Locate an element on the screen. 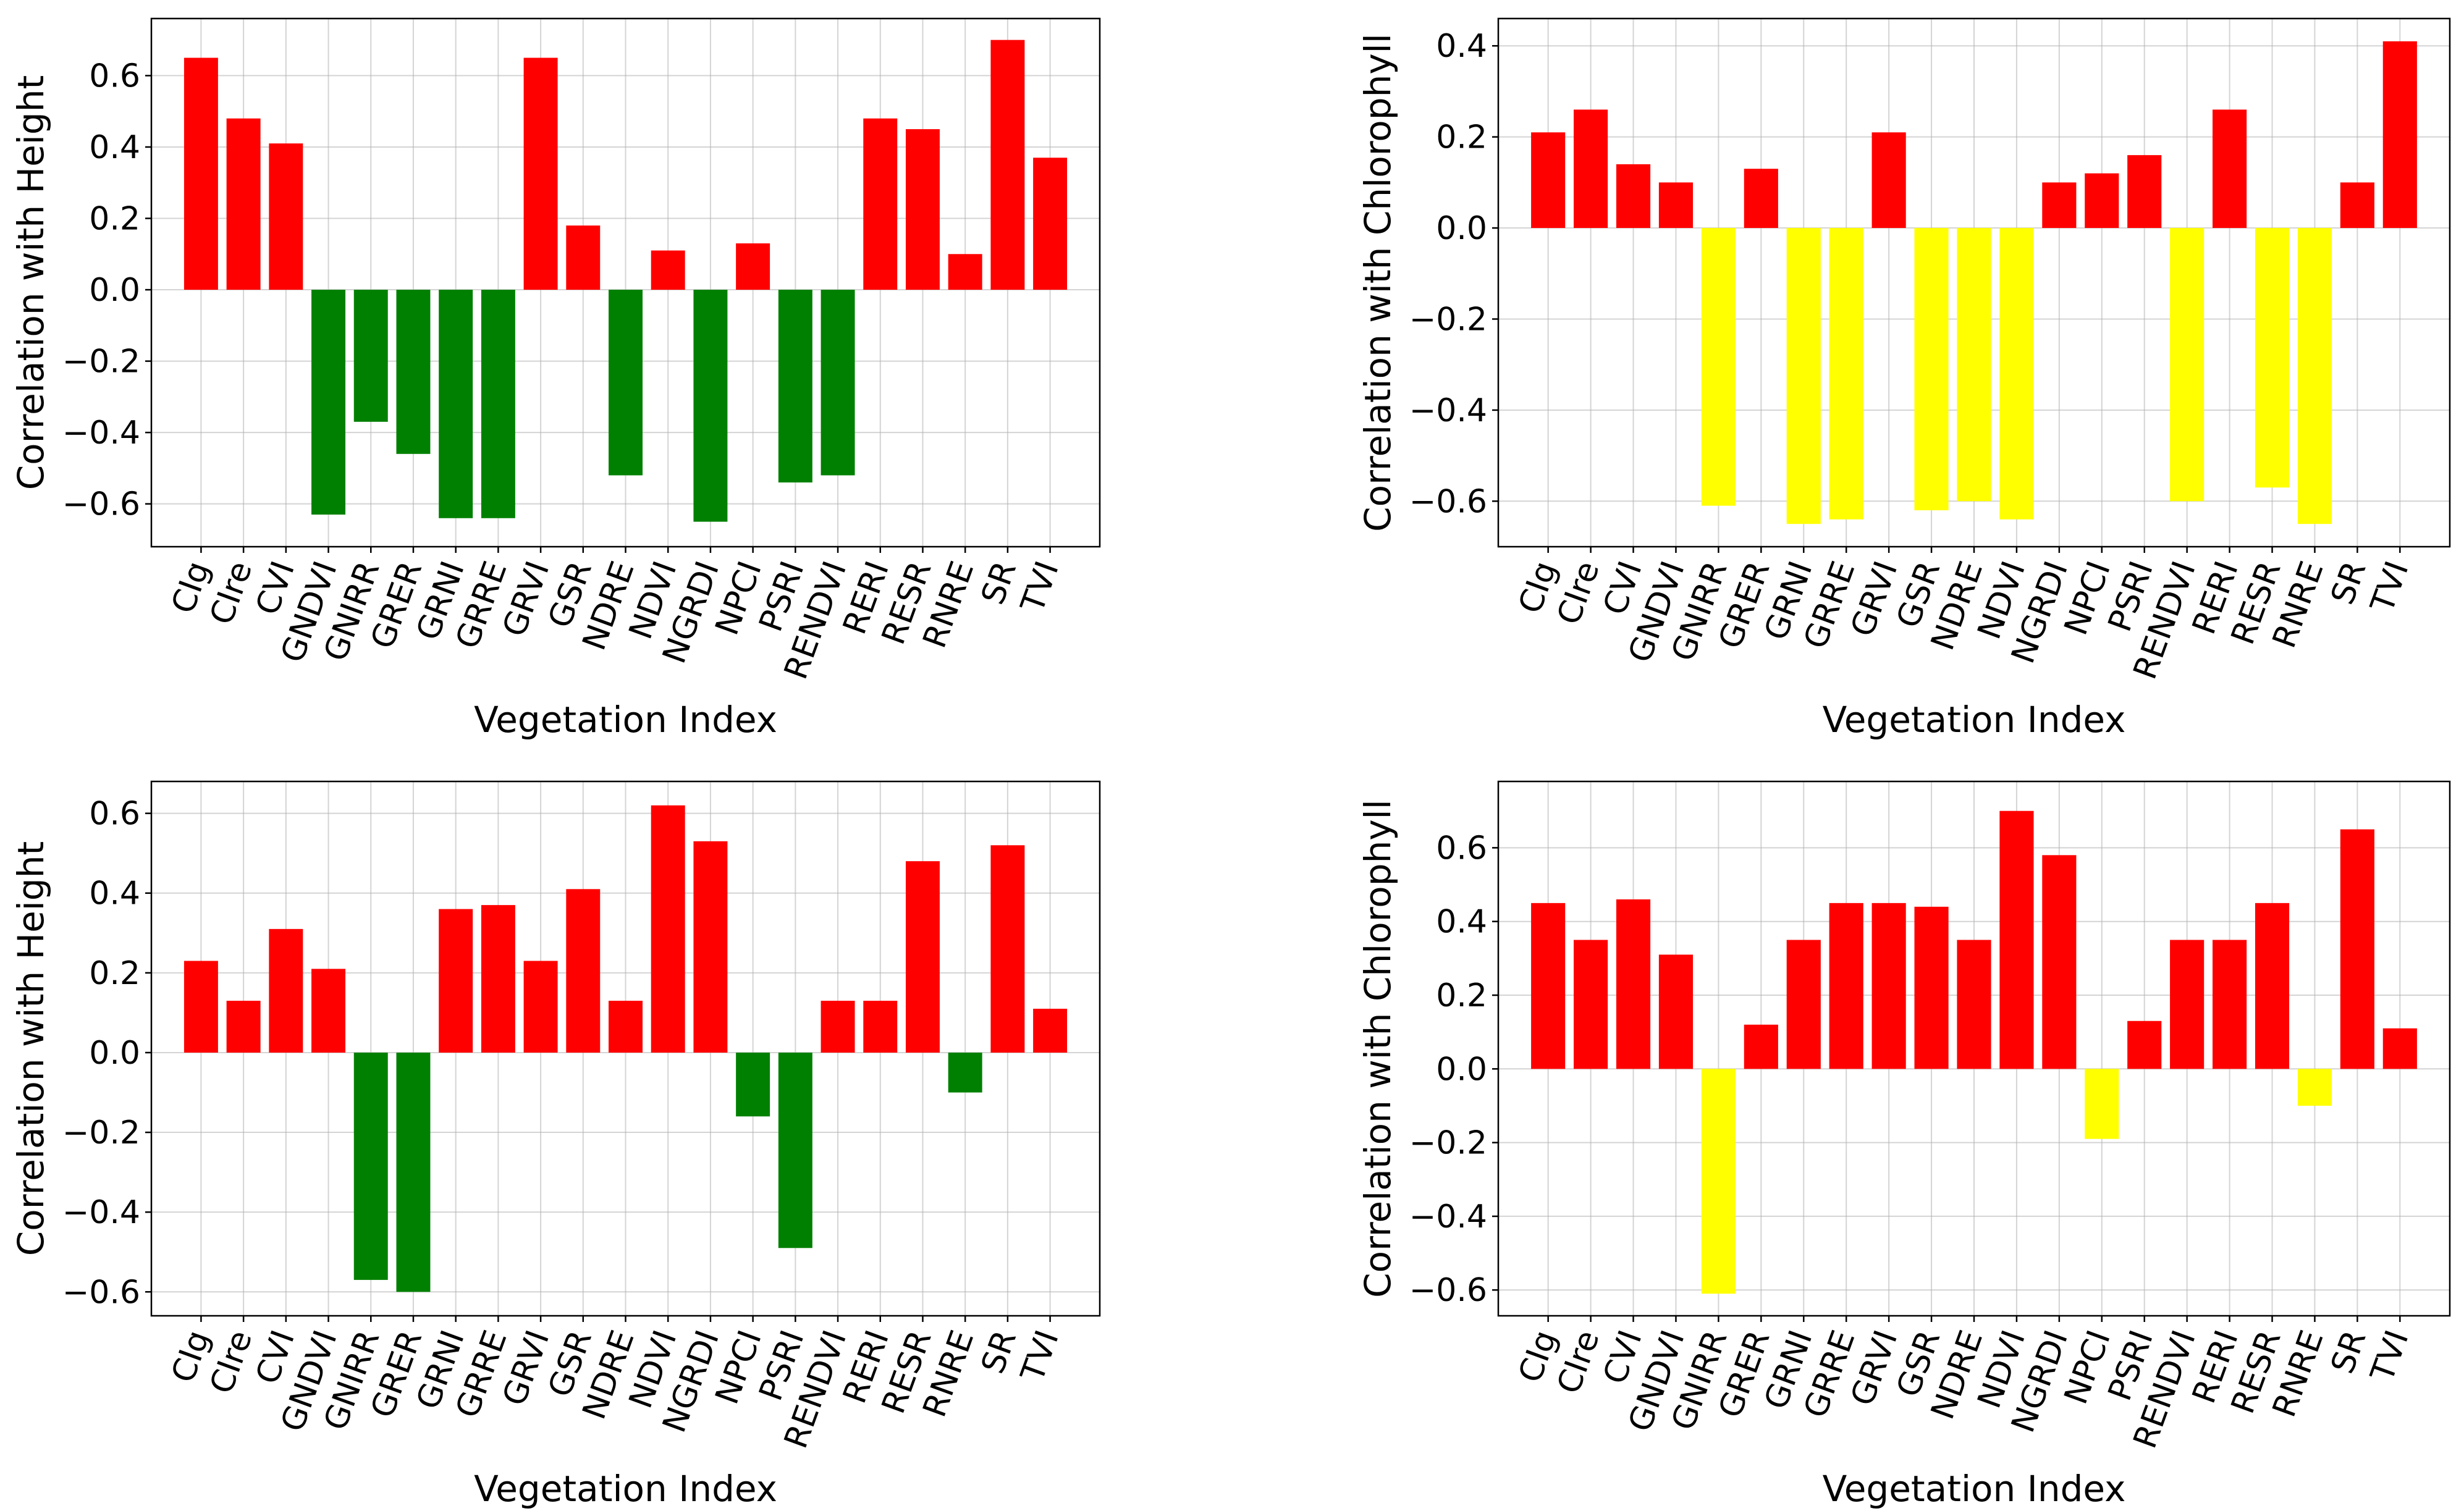 This screenshot has height=1511, width=2464. y-tick-label: 0.0 is located at coordinates (114, 290).